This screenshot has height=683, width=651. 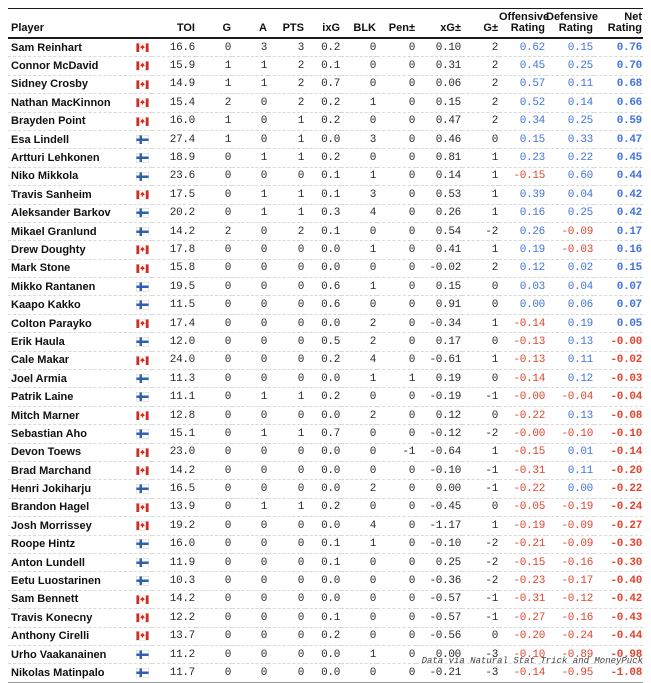 I want to click on player-name: Sebastian Aho, so click(x=49, y=433).